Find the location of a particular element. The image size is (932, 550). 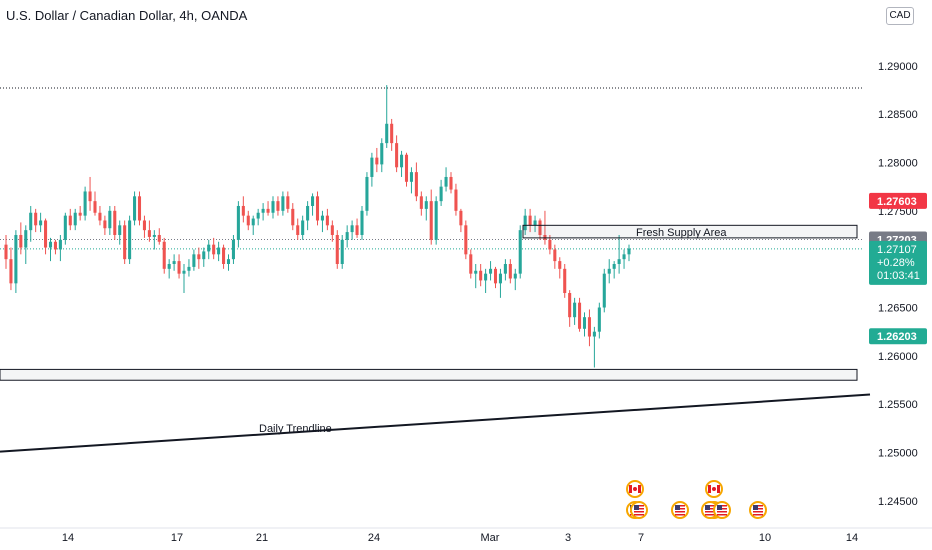

x-tick-label: 17 is located at coordinates (177, 538).